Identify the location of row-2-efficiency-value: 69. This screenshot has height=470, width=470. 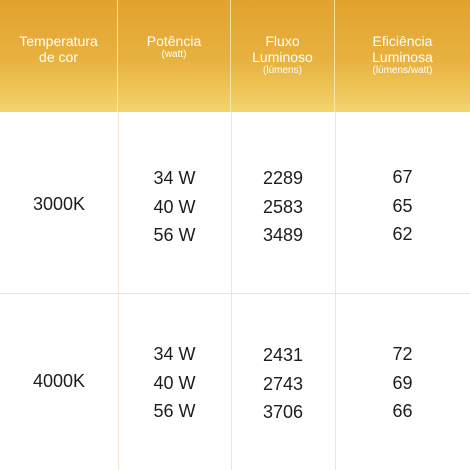
(402, 382).